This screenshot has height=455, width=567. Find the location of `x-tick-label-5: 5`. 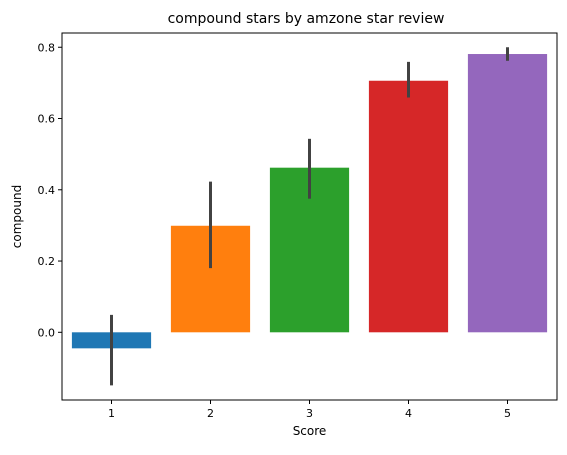

x-tick-label-5: 5 is located at coordinates (507, 413).